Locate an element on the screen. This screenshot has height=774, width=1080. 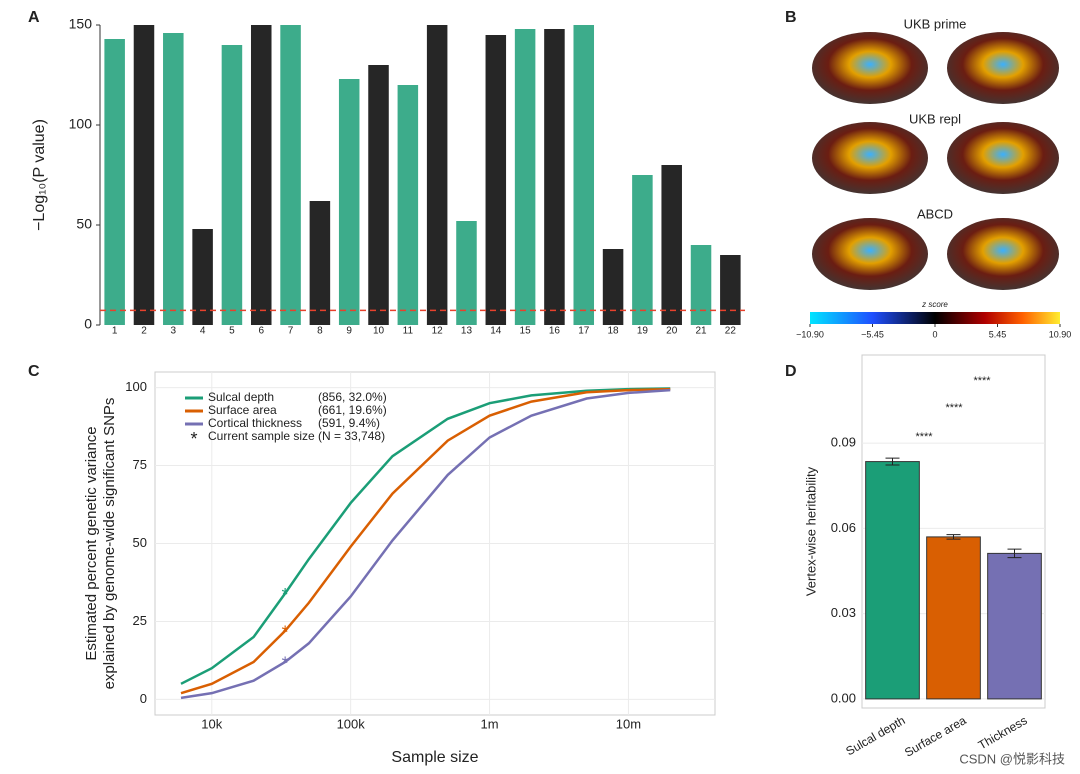
colorbar-tick-label: −10.90 is located at coordinates (810, 334).